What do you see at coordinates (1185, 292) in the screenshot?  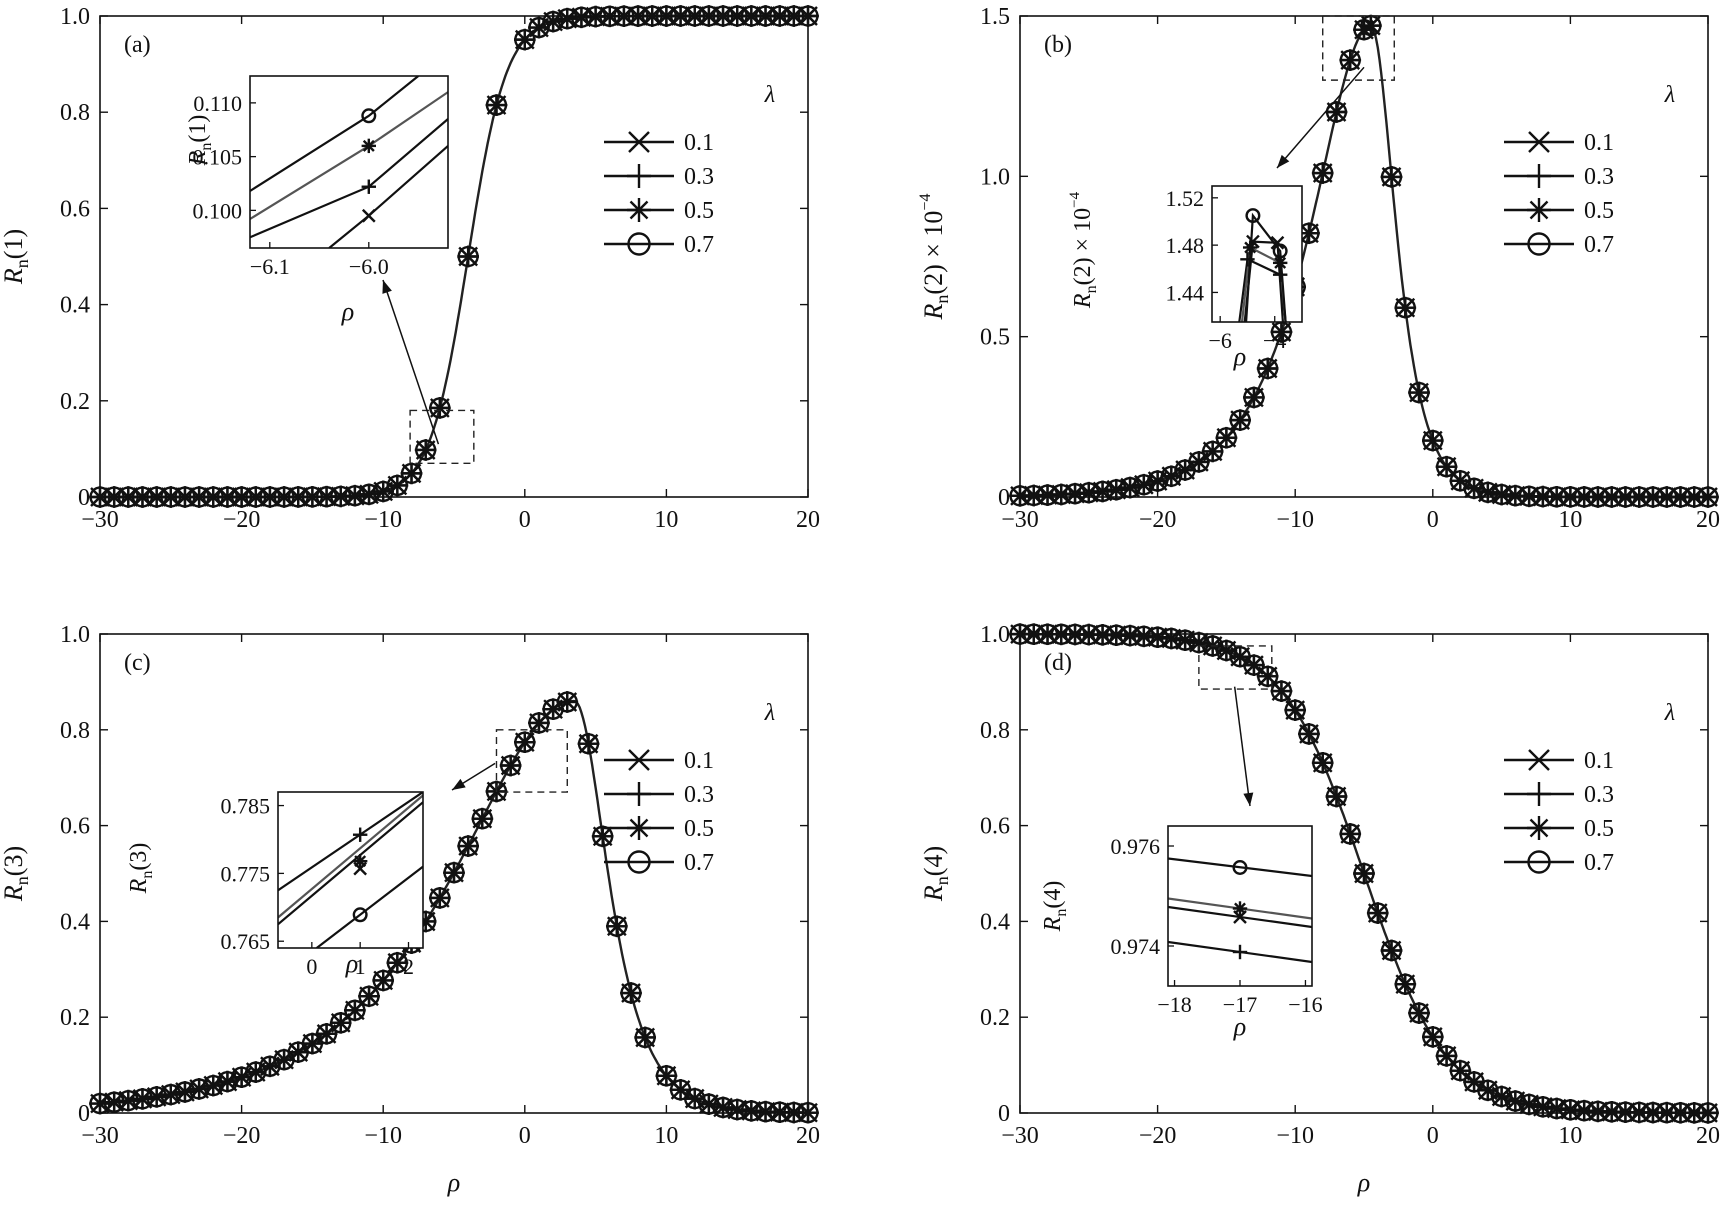 I see `inset-y-tick-label: 1.44` at bounding box center [1185, 292].